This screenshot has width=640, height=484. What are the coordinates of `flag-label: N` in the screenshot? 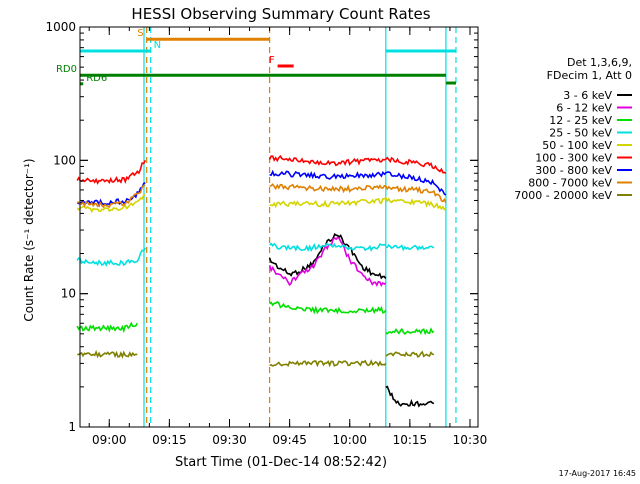 It's located at (157, 45).